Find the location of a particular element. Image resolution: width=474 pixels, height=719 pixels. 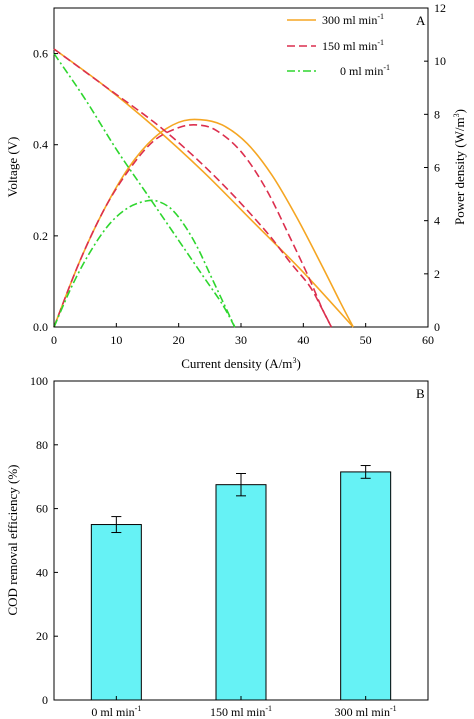

category-label: 0 ml min-1 is located at coordinates (116, 711).